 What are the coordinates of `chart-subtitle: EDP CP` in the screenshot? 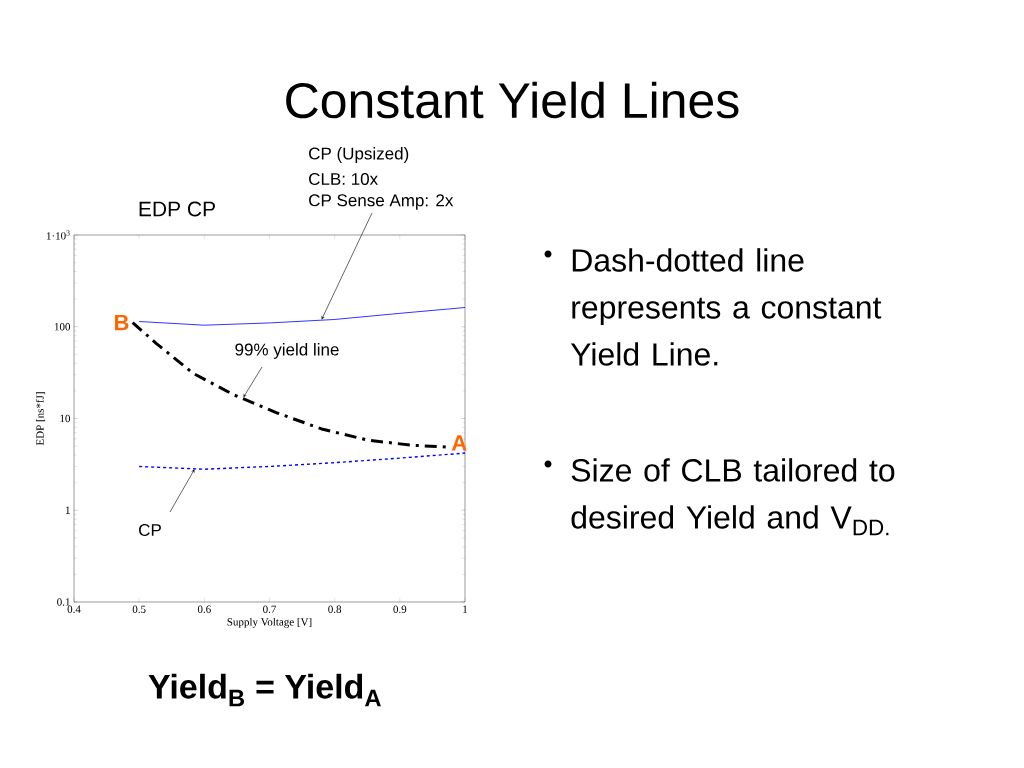 It's located at (177, 209).